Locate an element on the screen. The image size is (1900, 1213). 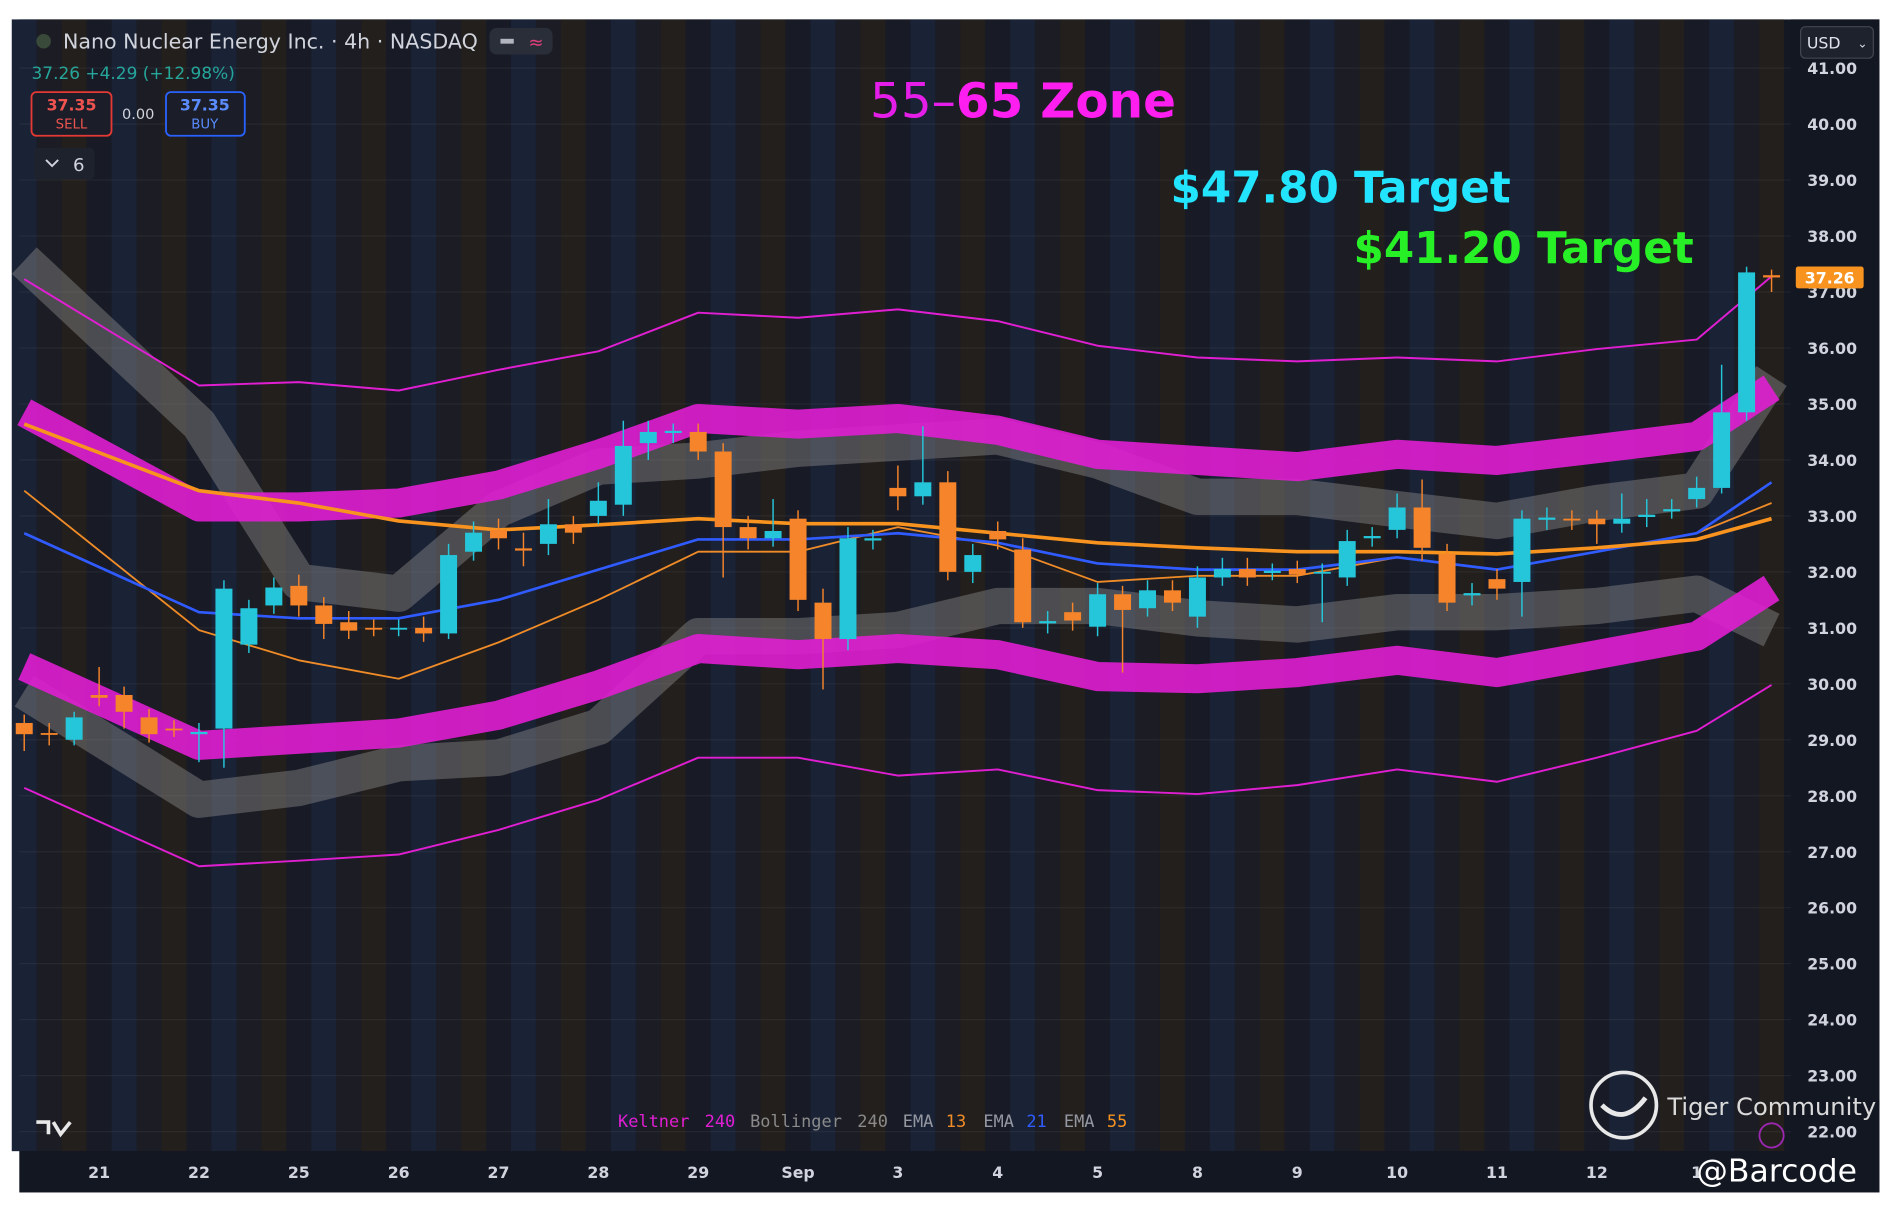
x-tick-label: 26 is located at coordinates (399, 1172).